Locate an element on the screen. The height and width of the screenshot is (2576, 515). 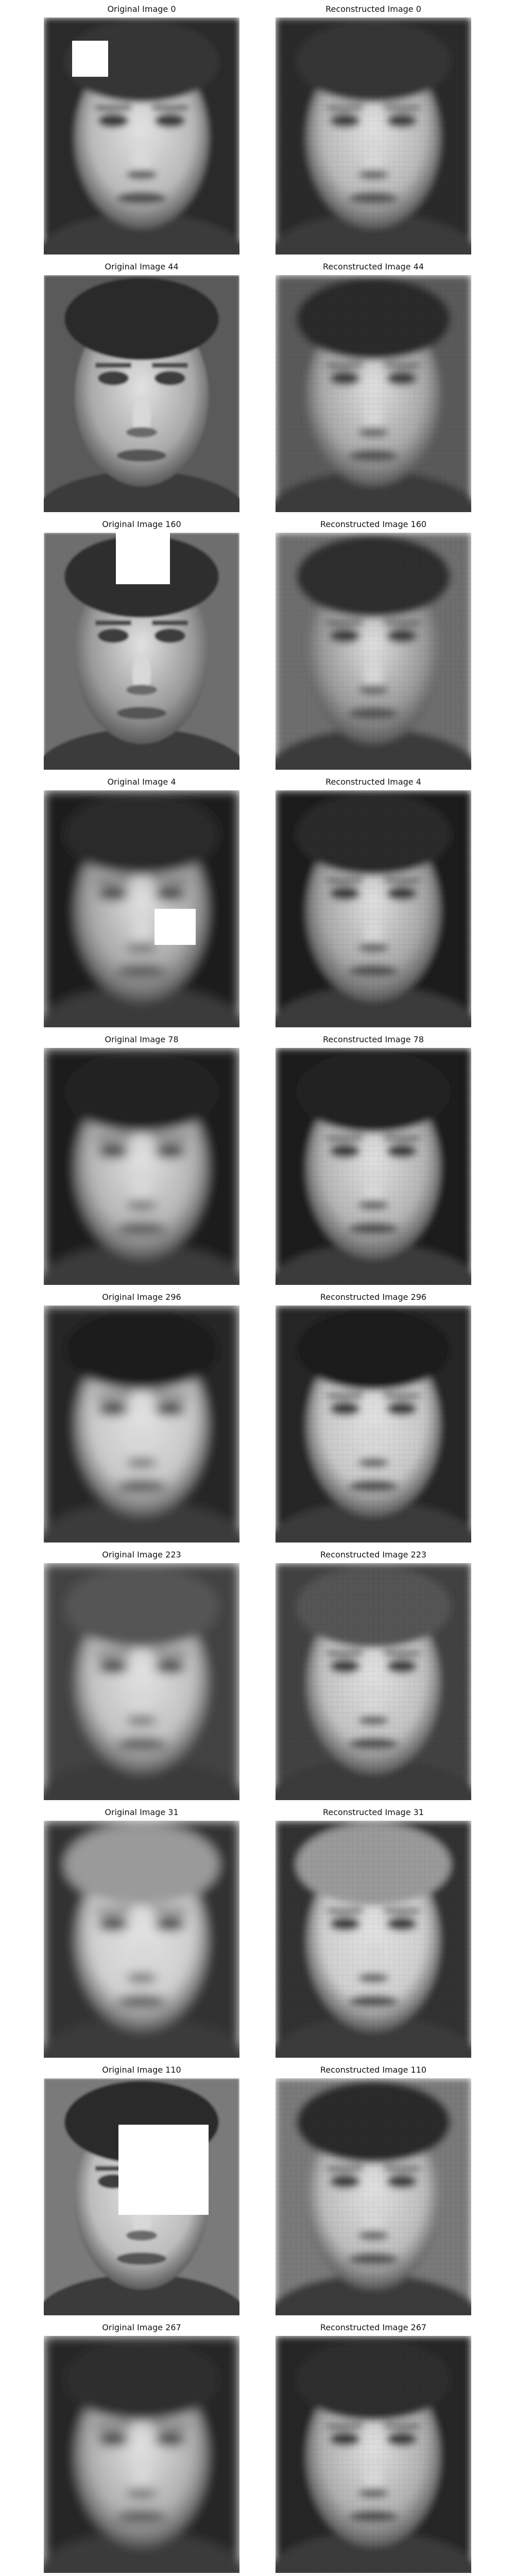
original-image-0-title: Original Image 0 is located at coordinates (141, 9).